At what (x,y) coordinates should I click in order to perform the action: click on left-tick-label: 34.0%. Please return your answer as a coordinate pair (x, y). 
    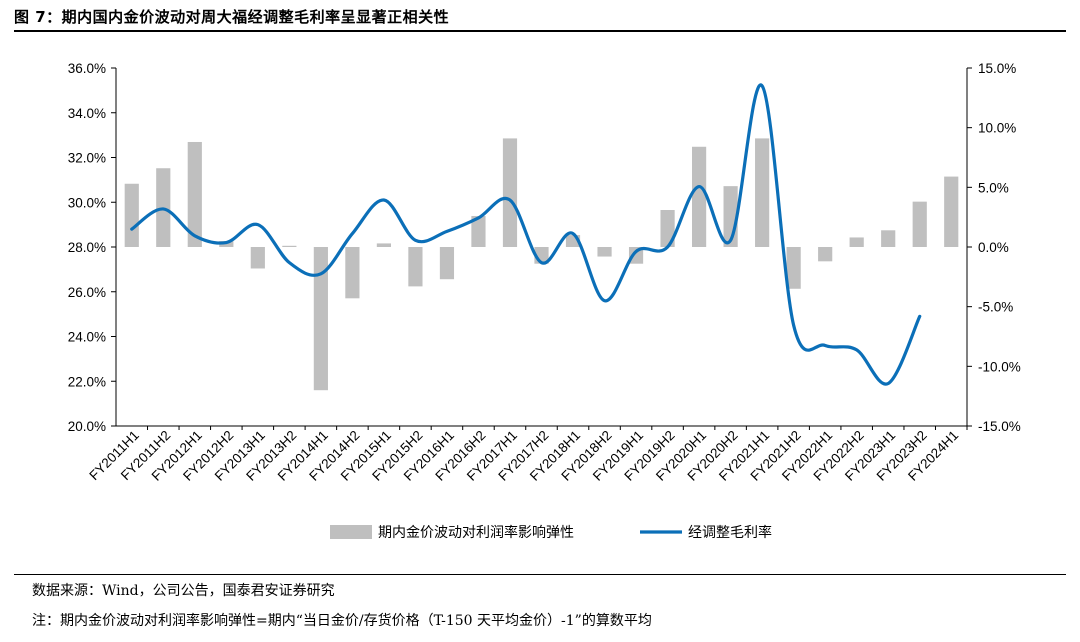
    Looking at the image, I should click on (87, 113).